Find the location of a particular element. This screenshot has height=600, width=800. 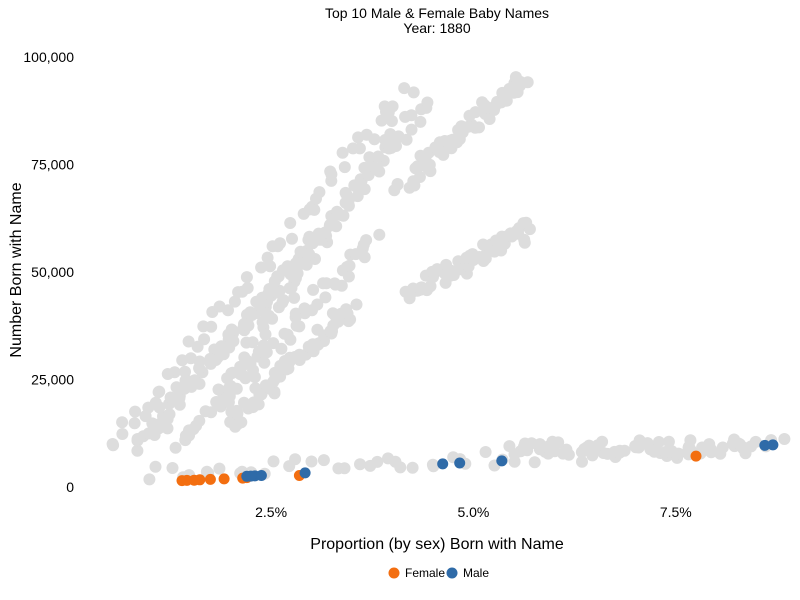

y-tick-label: 25,000 is located at coordinates (52, 380).